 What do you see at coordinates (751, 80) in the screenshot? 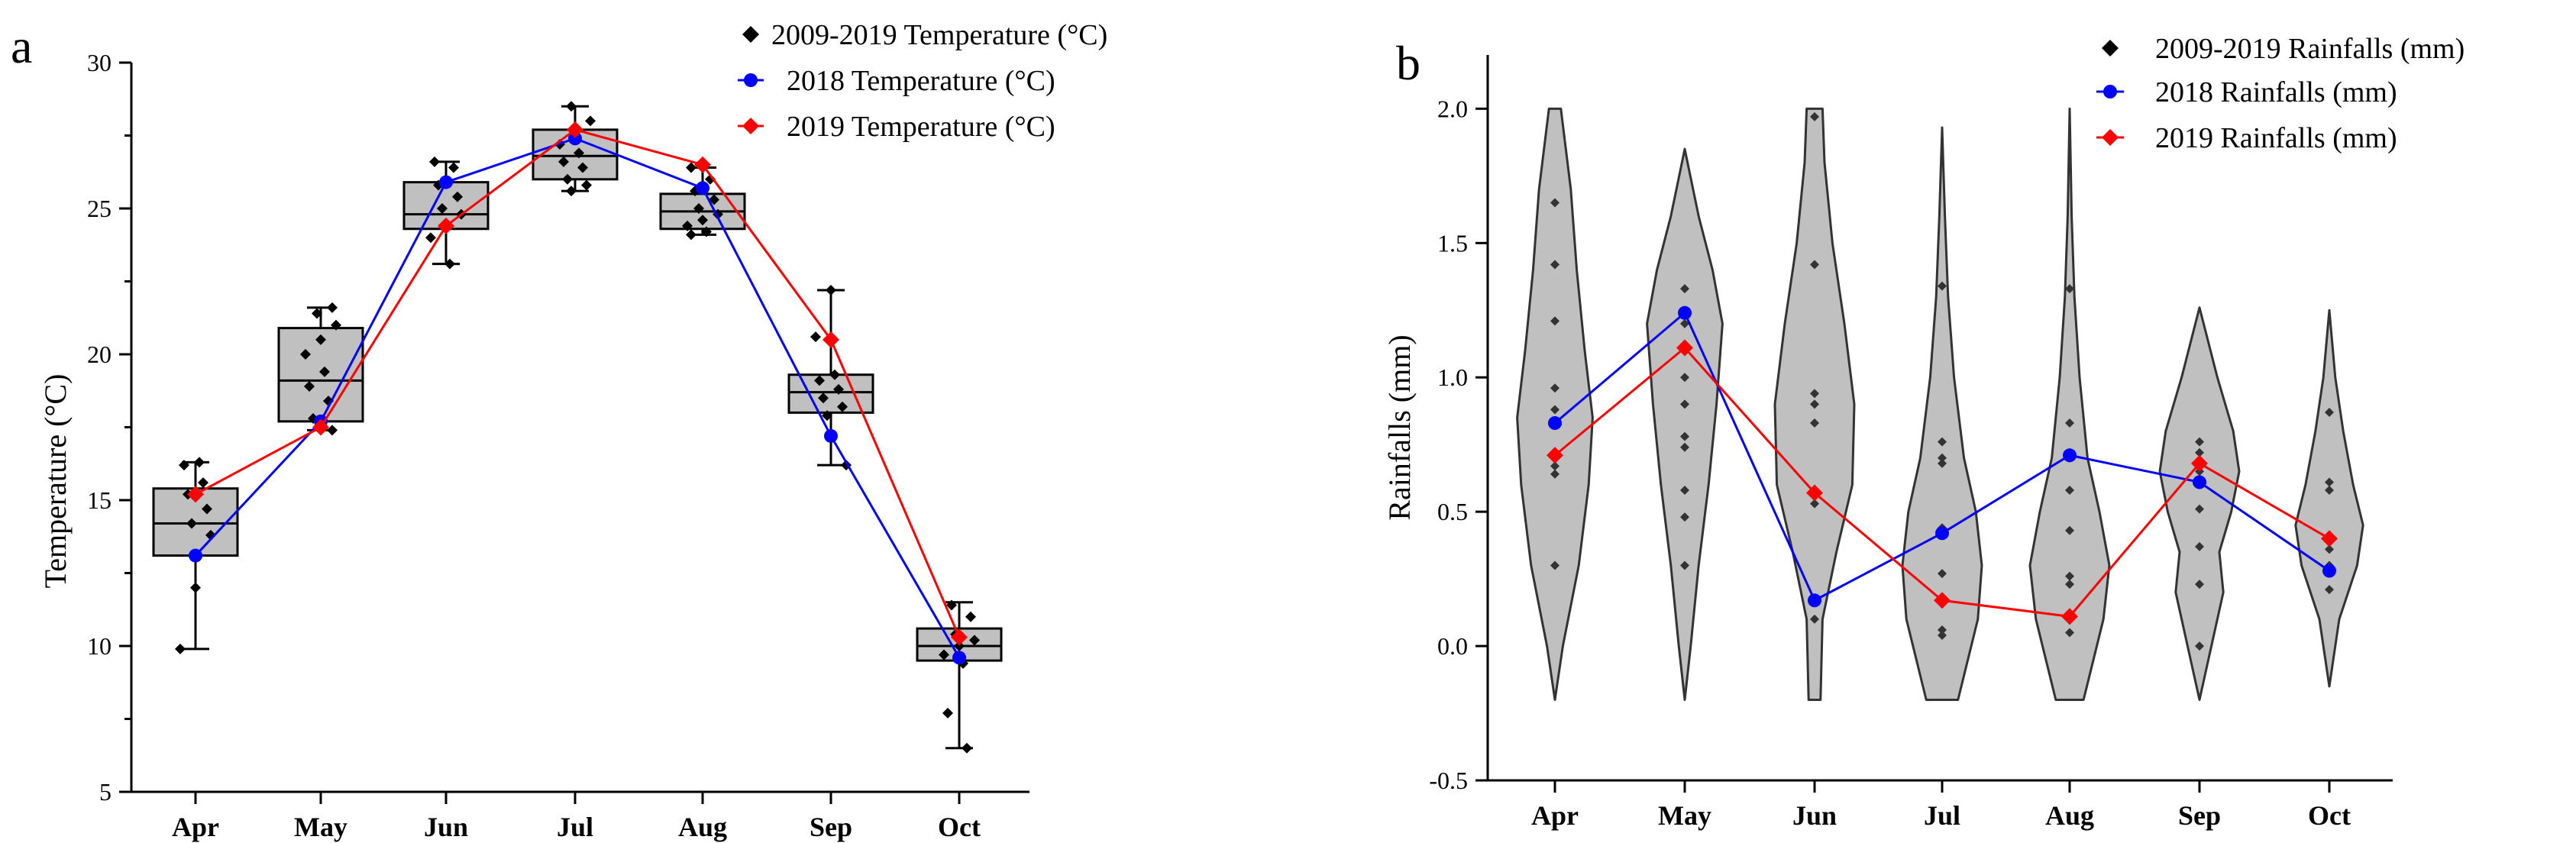
I see `legend-marker-2018-a` at bounding box center [751, 80].